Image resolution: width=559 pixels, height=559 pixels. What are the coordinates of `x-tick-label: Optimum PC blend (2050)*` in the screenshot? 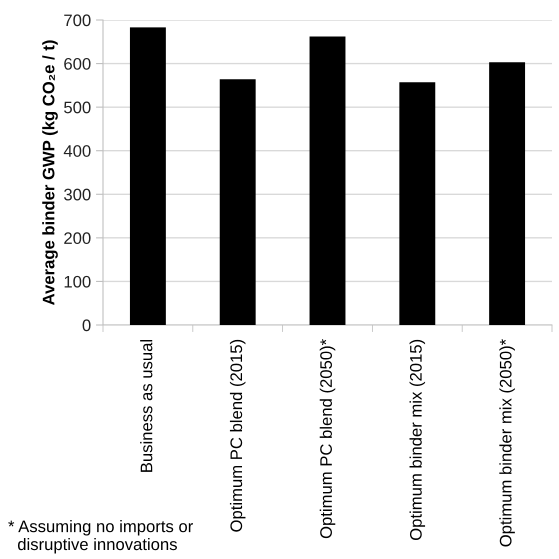 It's located at (328, 438).